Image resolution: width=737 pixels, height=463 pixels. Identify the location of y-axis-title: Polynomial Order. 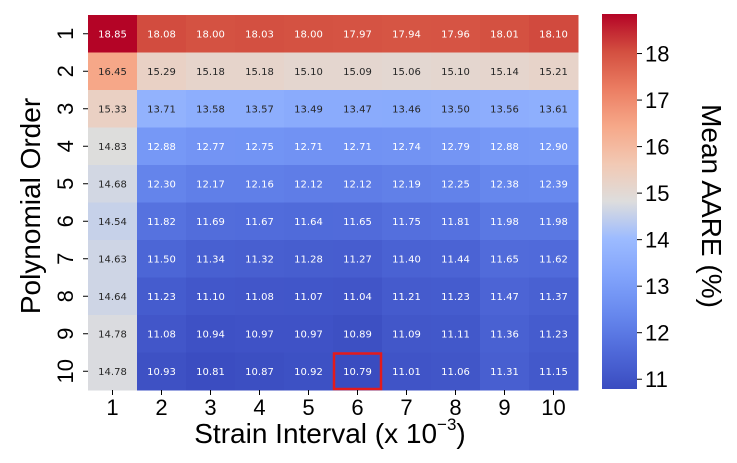
(30, 206).